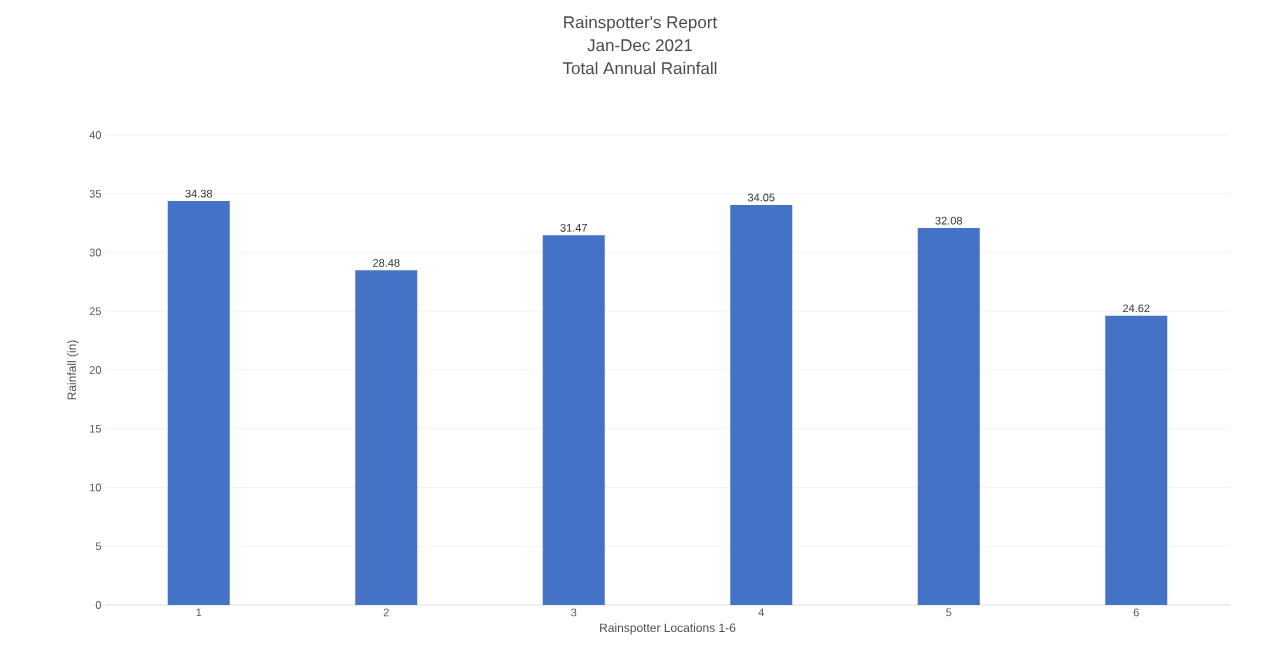 This screenshot has width=1275, height=670. I want to click on chart-title: Rainspotter's Report Jan-Dec 2021 Total Annual Rainfall, so click(640, 45).